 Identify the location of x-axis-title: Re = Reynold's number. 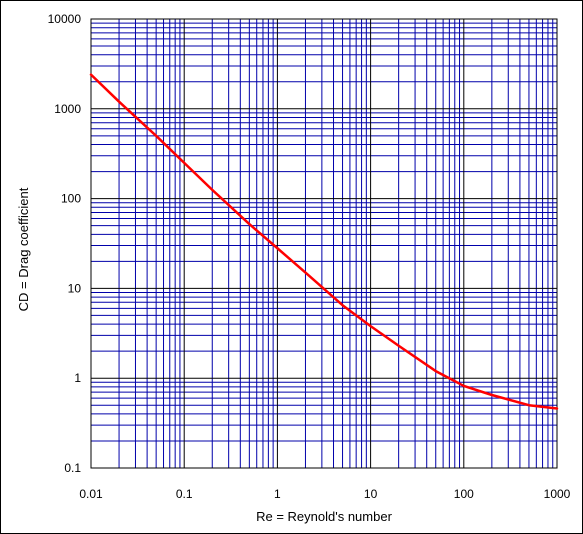
(324, 516).